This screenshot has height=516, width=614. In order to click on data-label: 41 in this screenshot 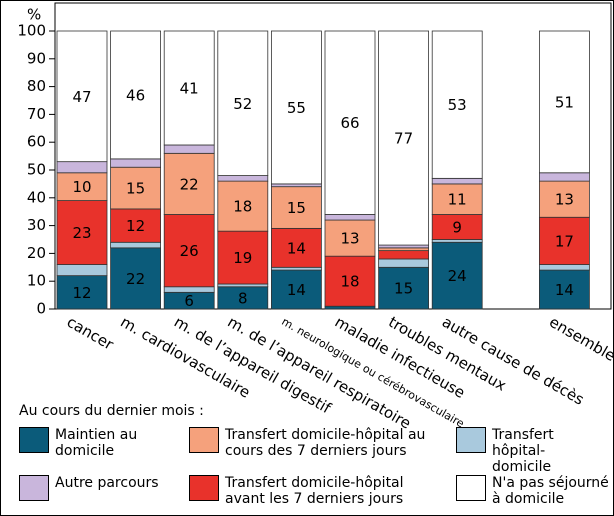, I will do `click(189, 88)`.